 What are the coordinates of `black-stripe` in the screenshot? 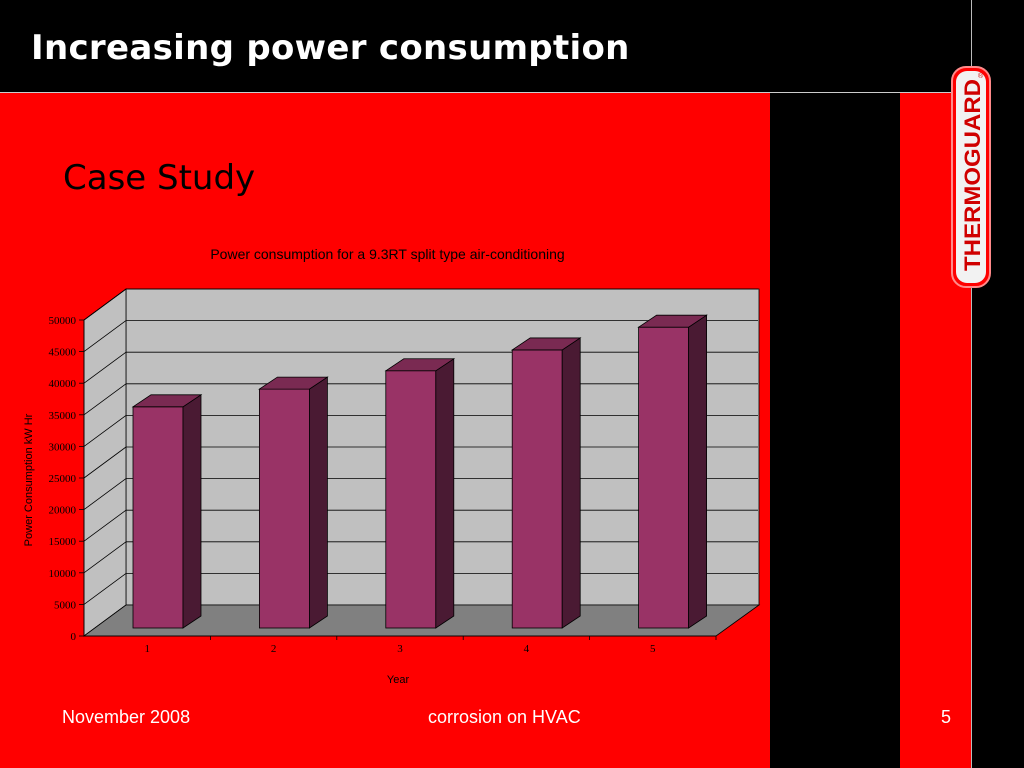 It's located at (835, 430).